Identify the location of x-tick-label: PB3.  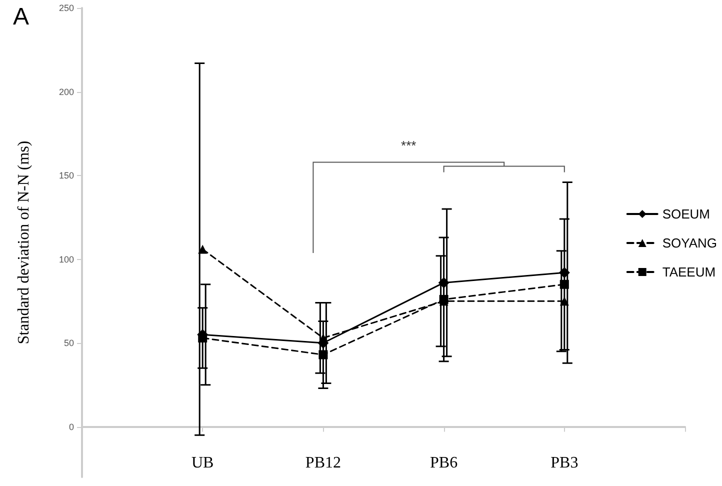
(564, 463).